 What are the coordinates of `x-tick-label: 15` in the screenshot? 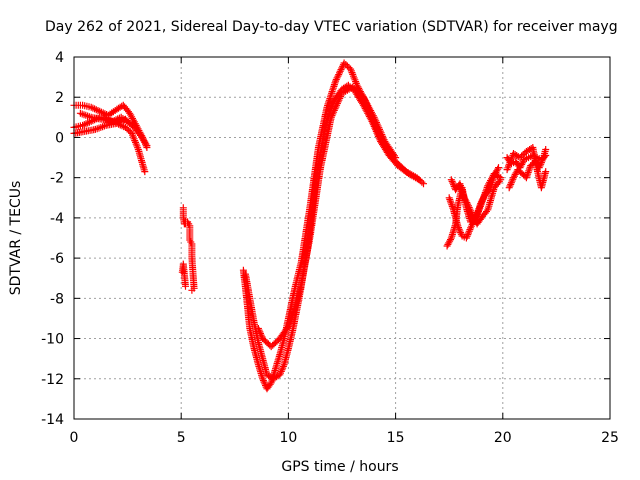 It's located at (396, 438).